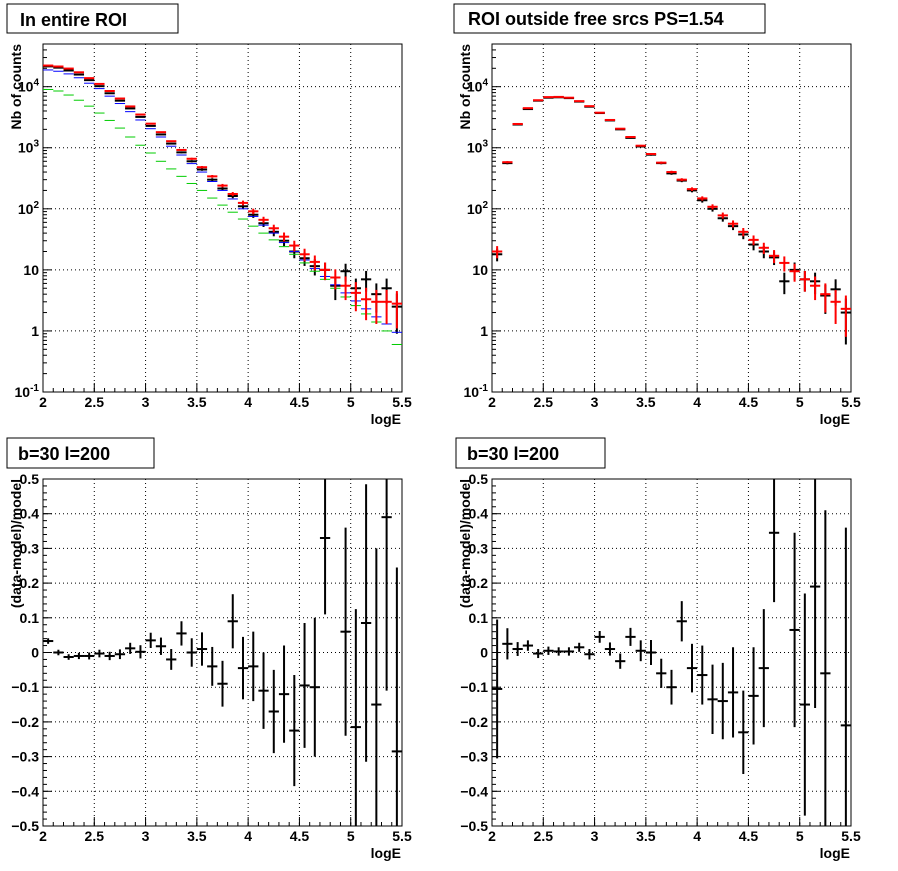  Describe the element at coordinates (35, 331) in the screenshot. I see `y-tick-label: 1` at that location.